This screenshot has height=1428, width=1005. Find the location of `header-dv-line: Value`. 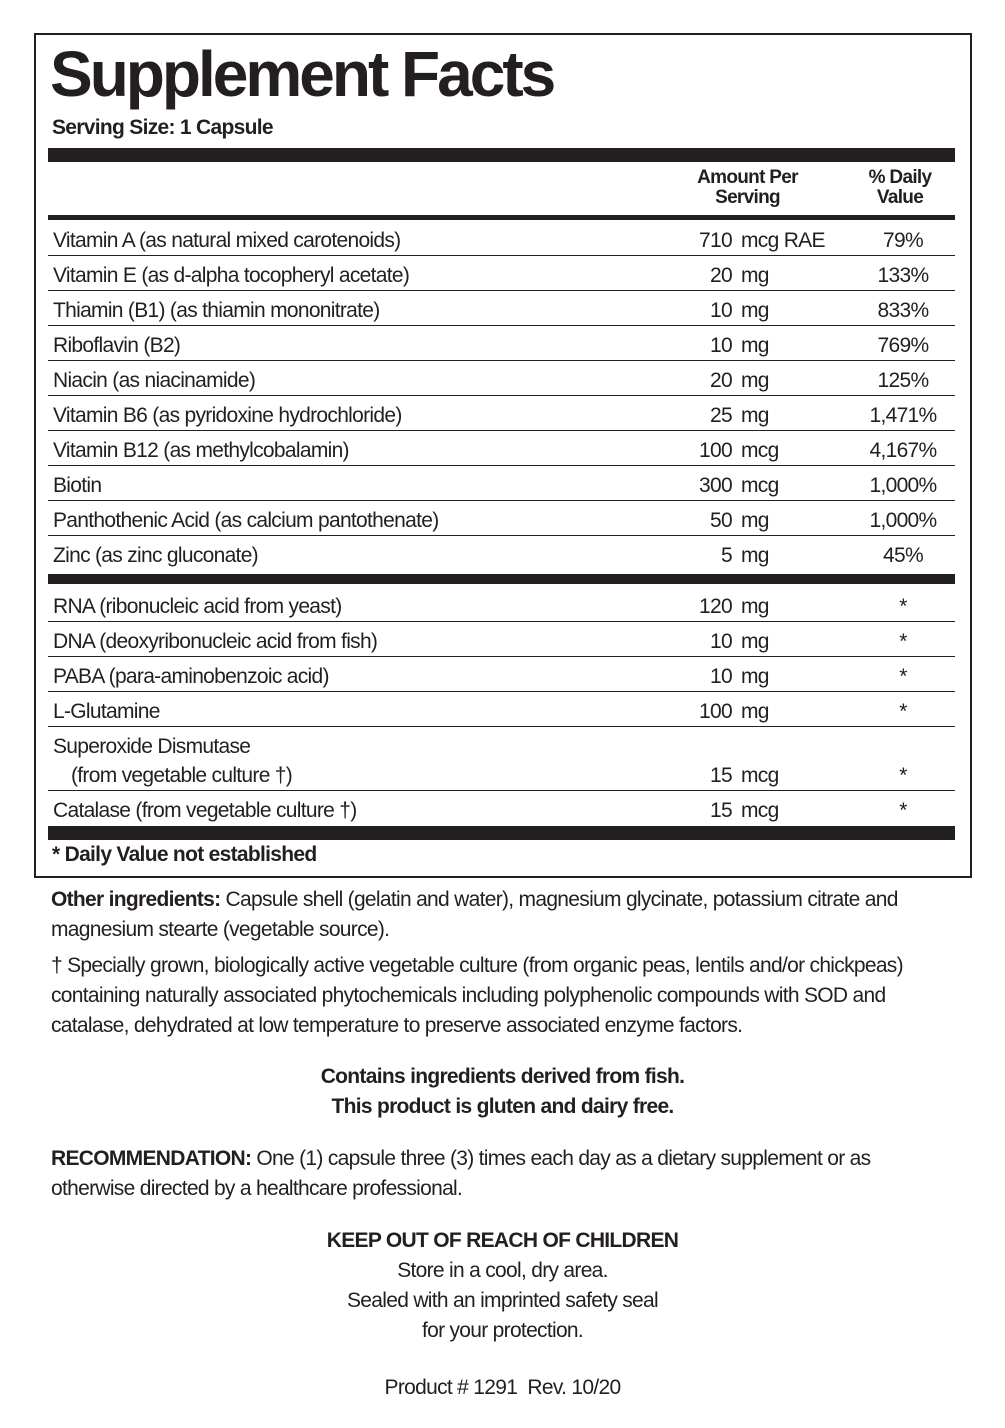

header-dv-line: Value is located at coordinates (900, 197).